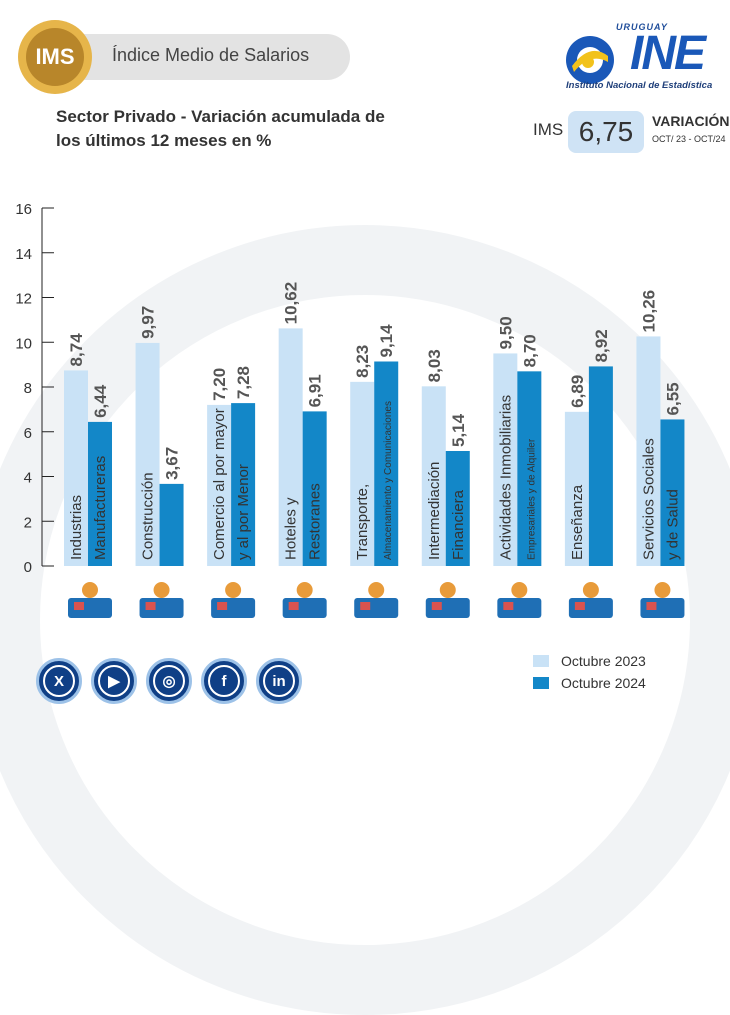 The image size is (730, 1015). Describe the element at coordinates (577, 522) in the screenshot. I see `category-label: Enseñanza` at that location.